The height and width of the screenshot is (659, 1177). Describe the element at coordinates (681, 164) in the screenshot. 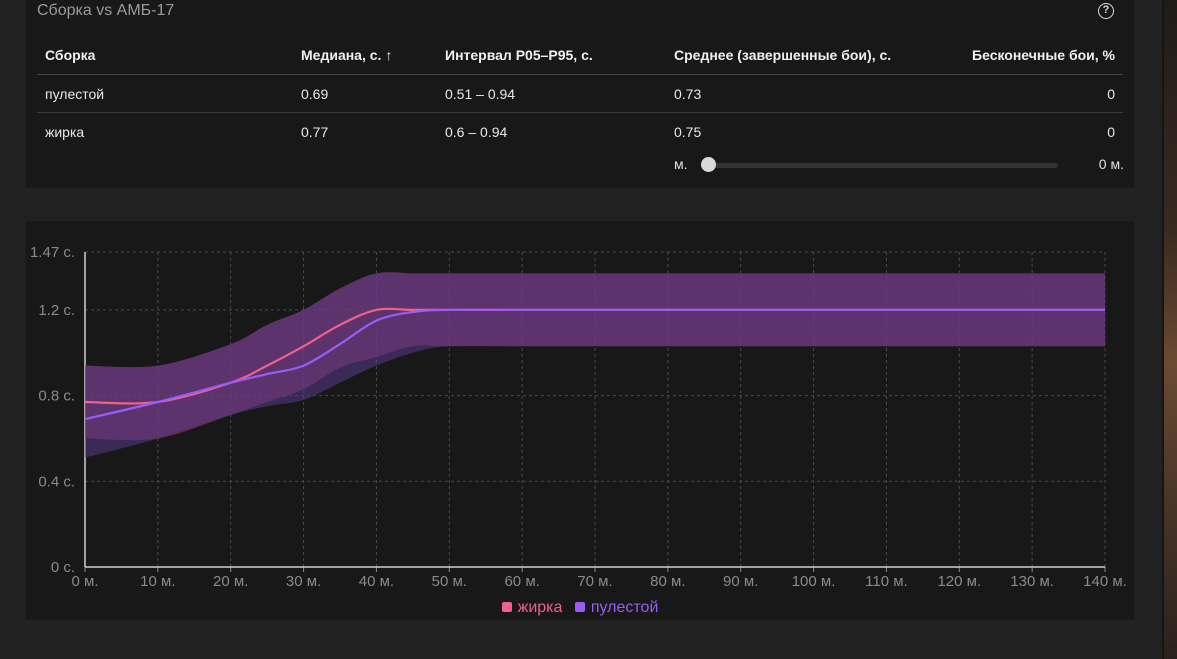

I see `slider-min-label: м.` at that location.